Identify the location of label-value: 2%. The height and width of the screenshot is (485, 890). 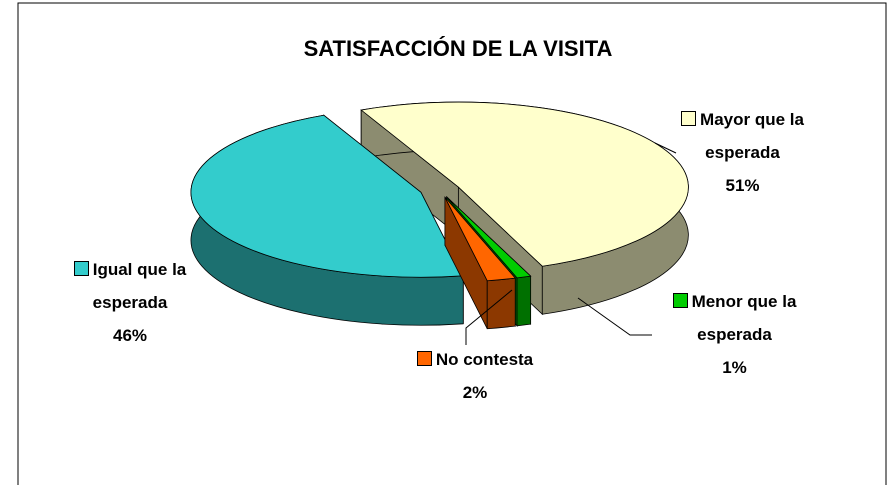
(475, 392).